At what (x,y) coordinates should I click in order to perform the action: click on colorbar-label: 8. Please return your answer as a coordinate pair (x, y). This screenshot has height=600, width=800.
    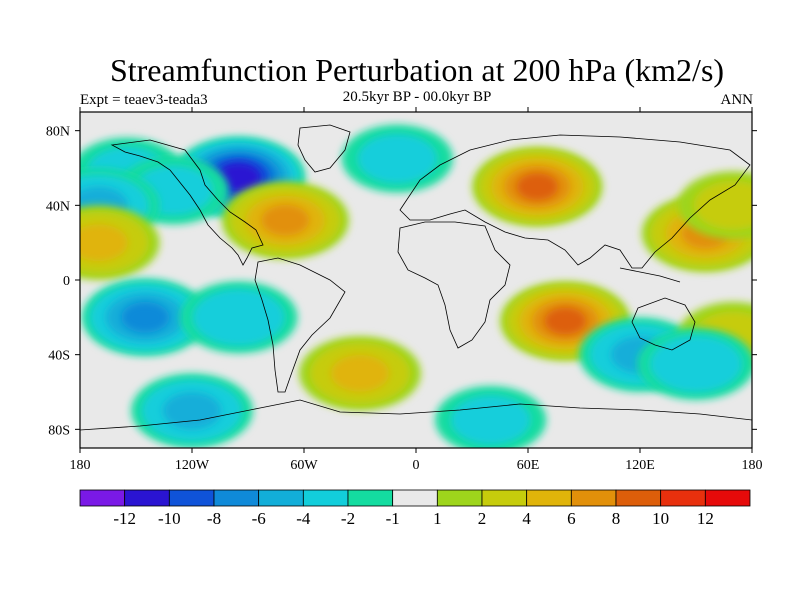
    Looking at the image, I should click on (616, 518).